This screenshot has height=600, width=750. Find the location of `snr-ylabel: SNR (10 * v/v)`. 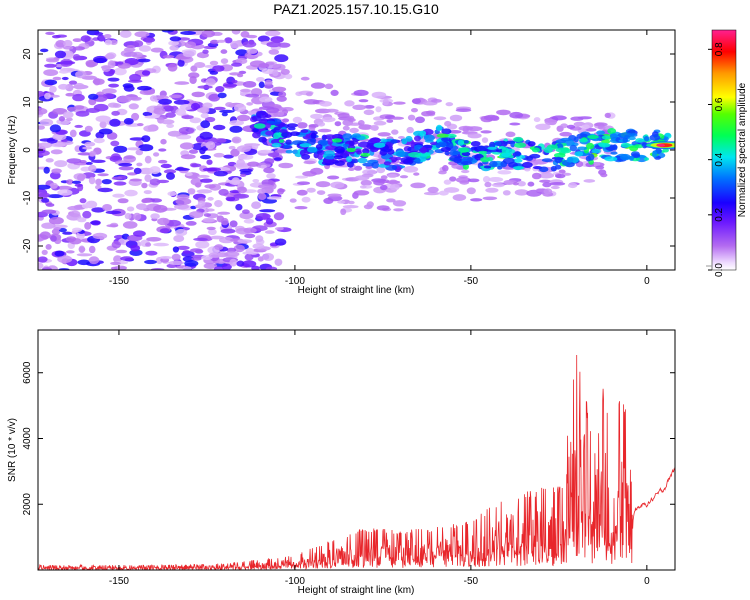

snr-ylabel: SNR (10 * v/v) is located at coordinates (12, 450).